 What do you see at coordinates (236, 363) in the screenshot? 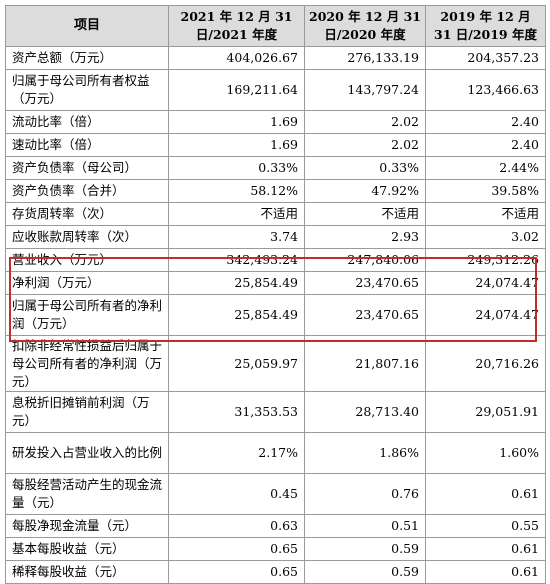
I see `cell-2021: 25,059.97` at bounding box center [236, 363].